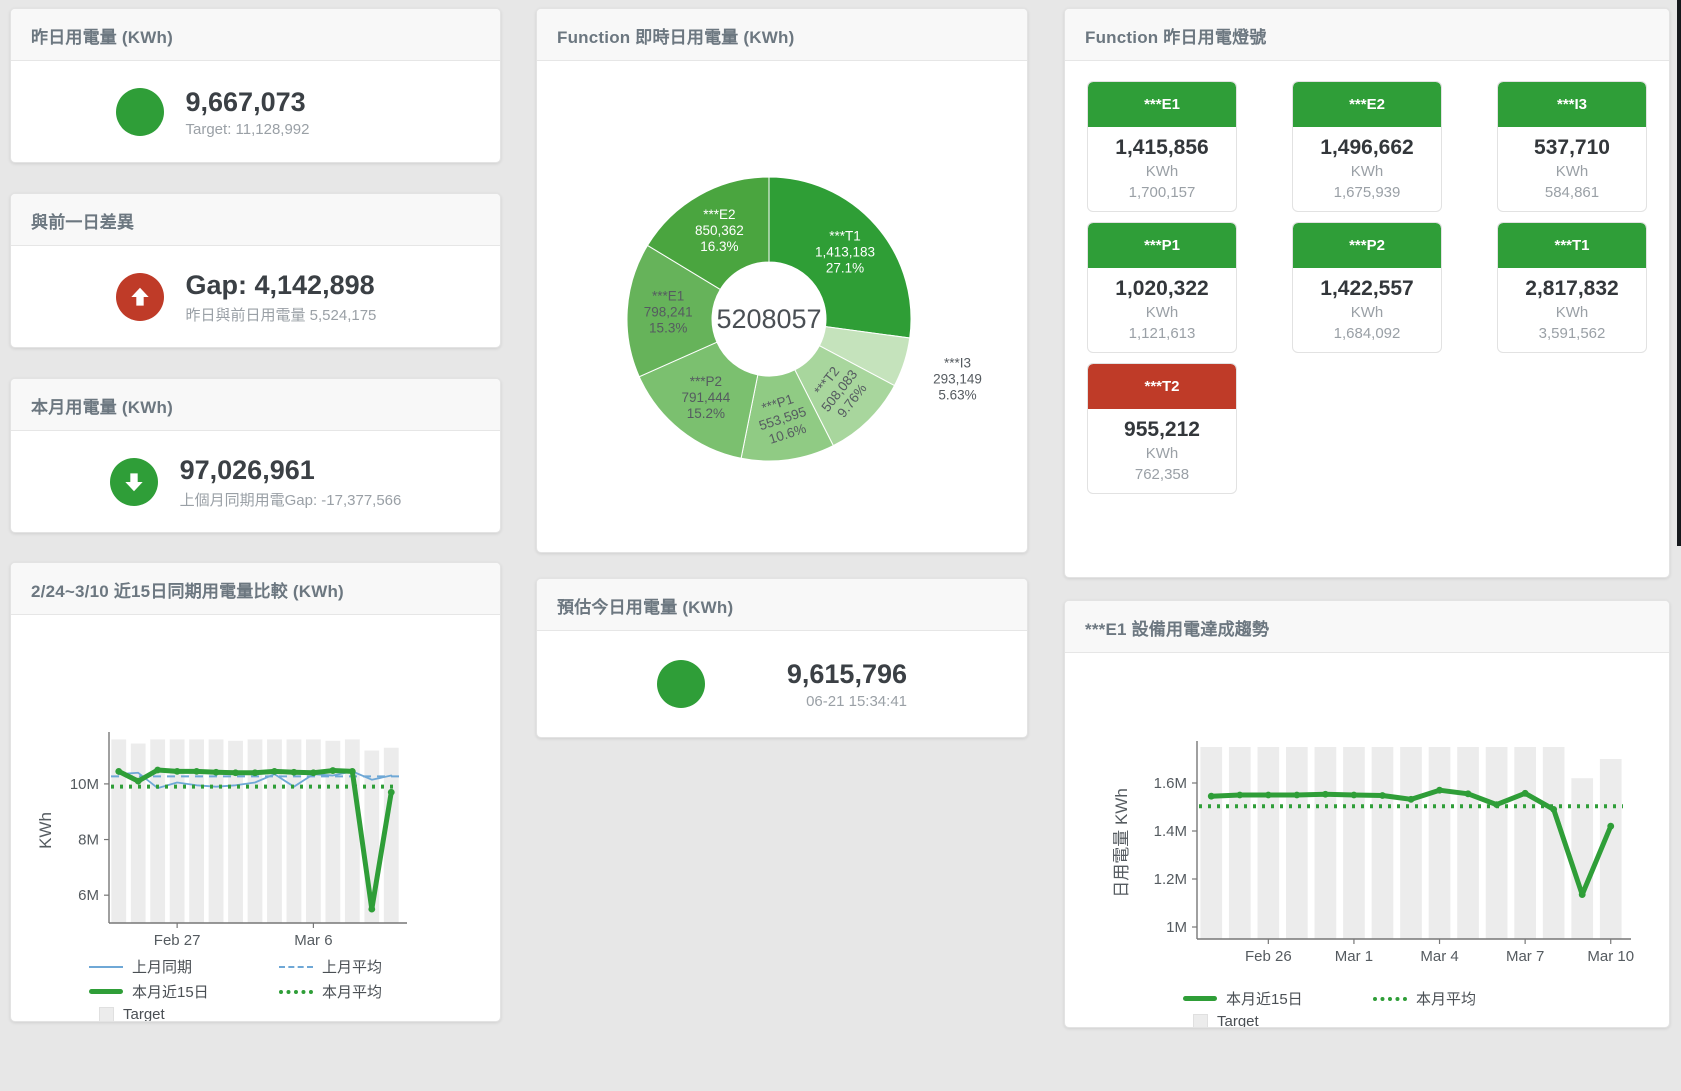 This screenshot has width=1681, height=1091. Describe the element at coordinates (88, 840) in the screenshot. I see `y-tick-label: 8M` at that location.